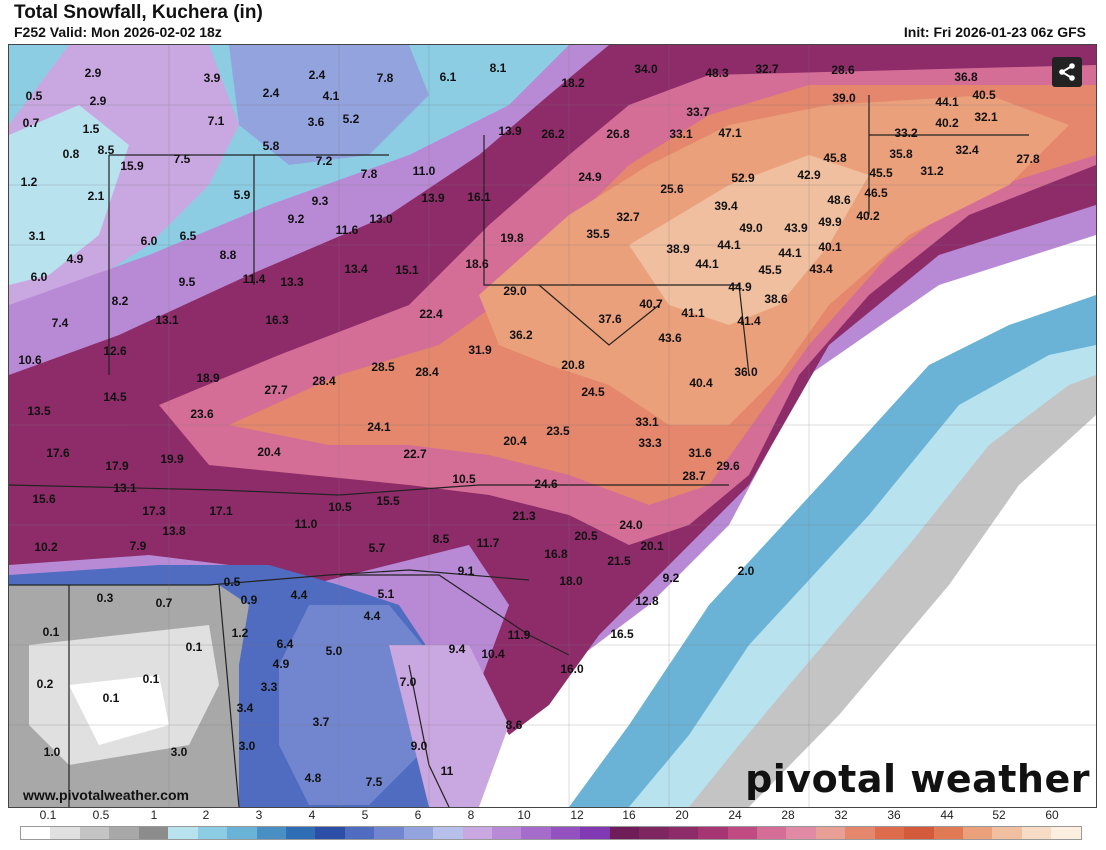 This screenshot has width=1106, height=850. I want to click on legend-tick-label: 0.5, so click(101, 815).